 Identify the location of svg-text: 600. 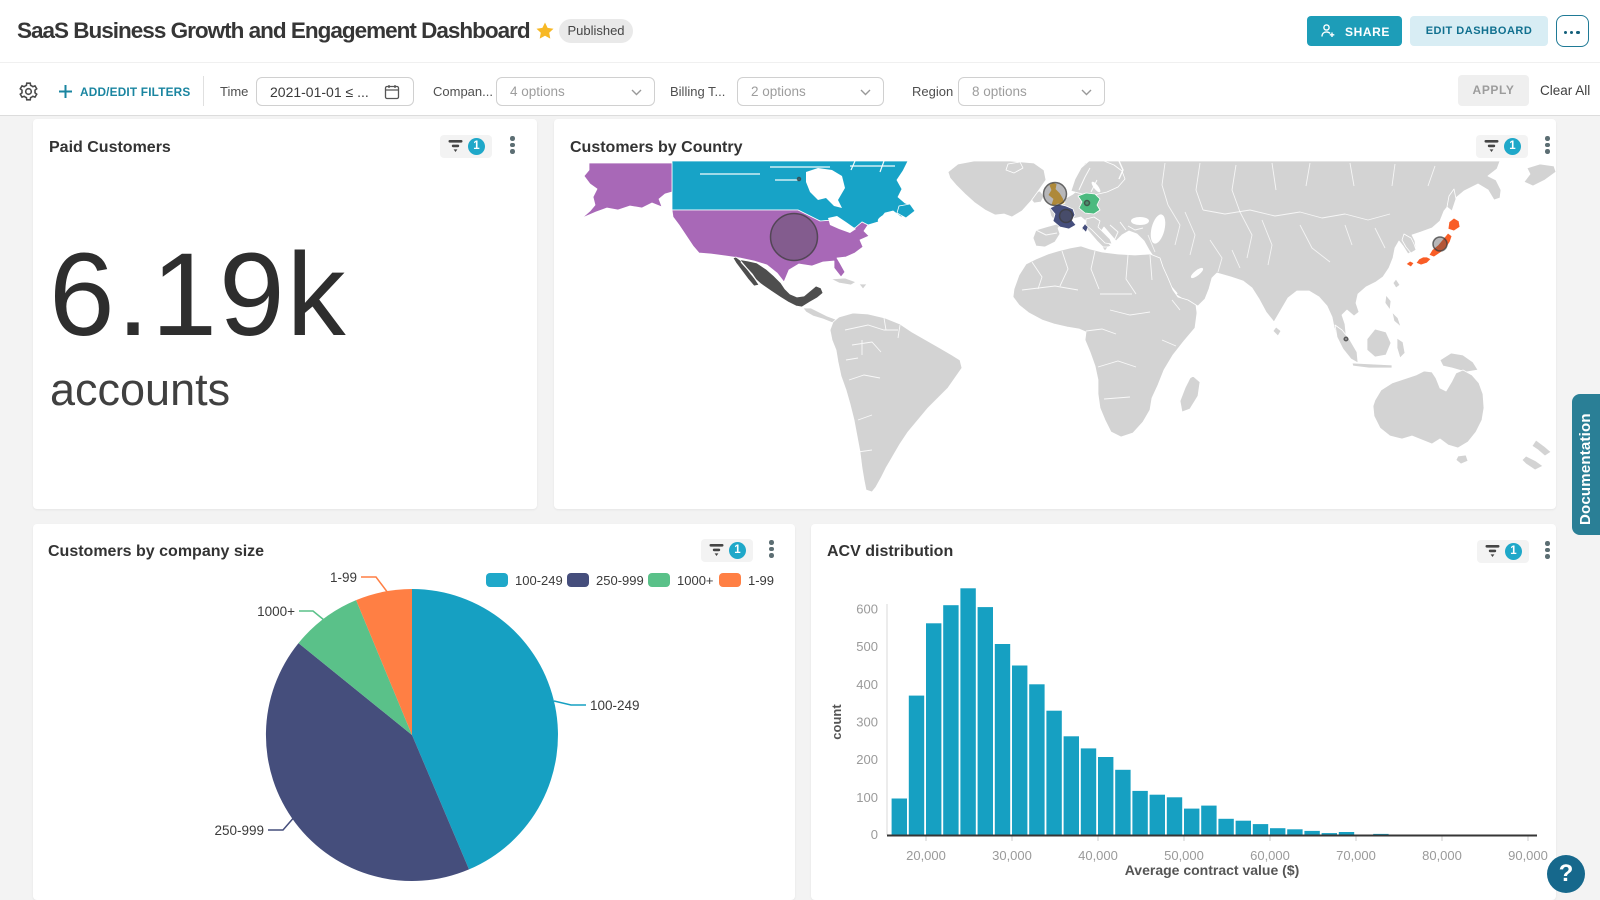
(867, 609).